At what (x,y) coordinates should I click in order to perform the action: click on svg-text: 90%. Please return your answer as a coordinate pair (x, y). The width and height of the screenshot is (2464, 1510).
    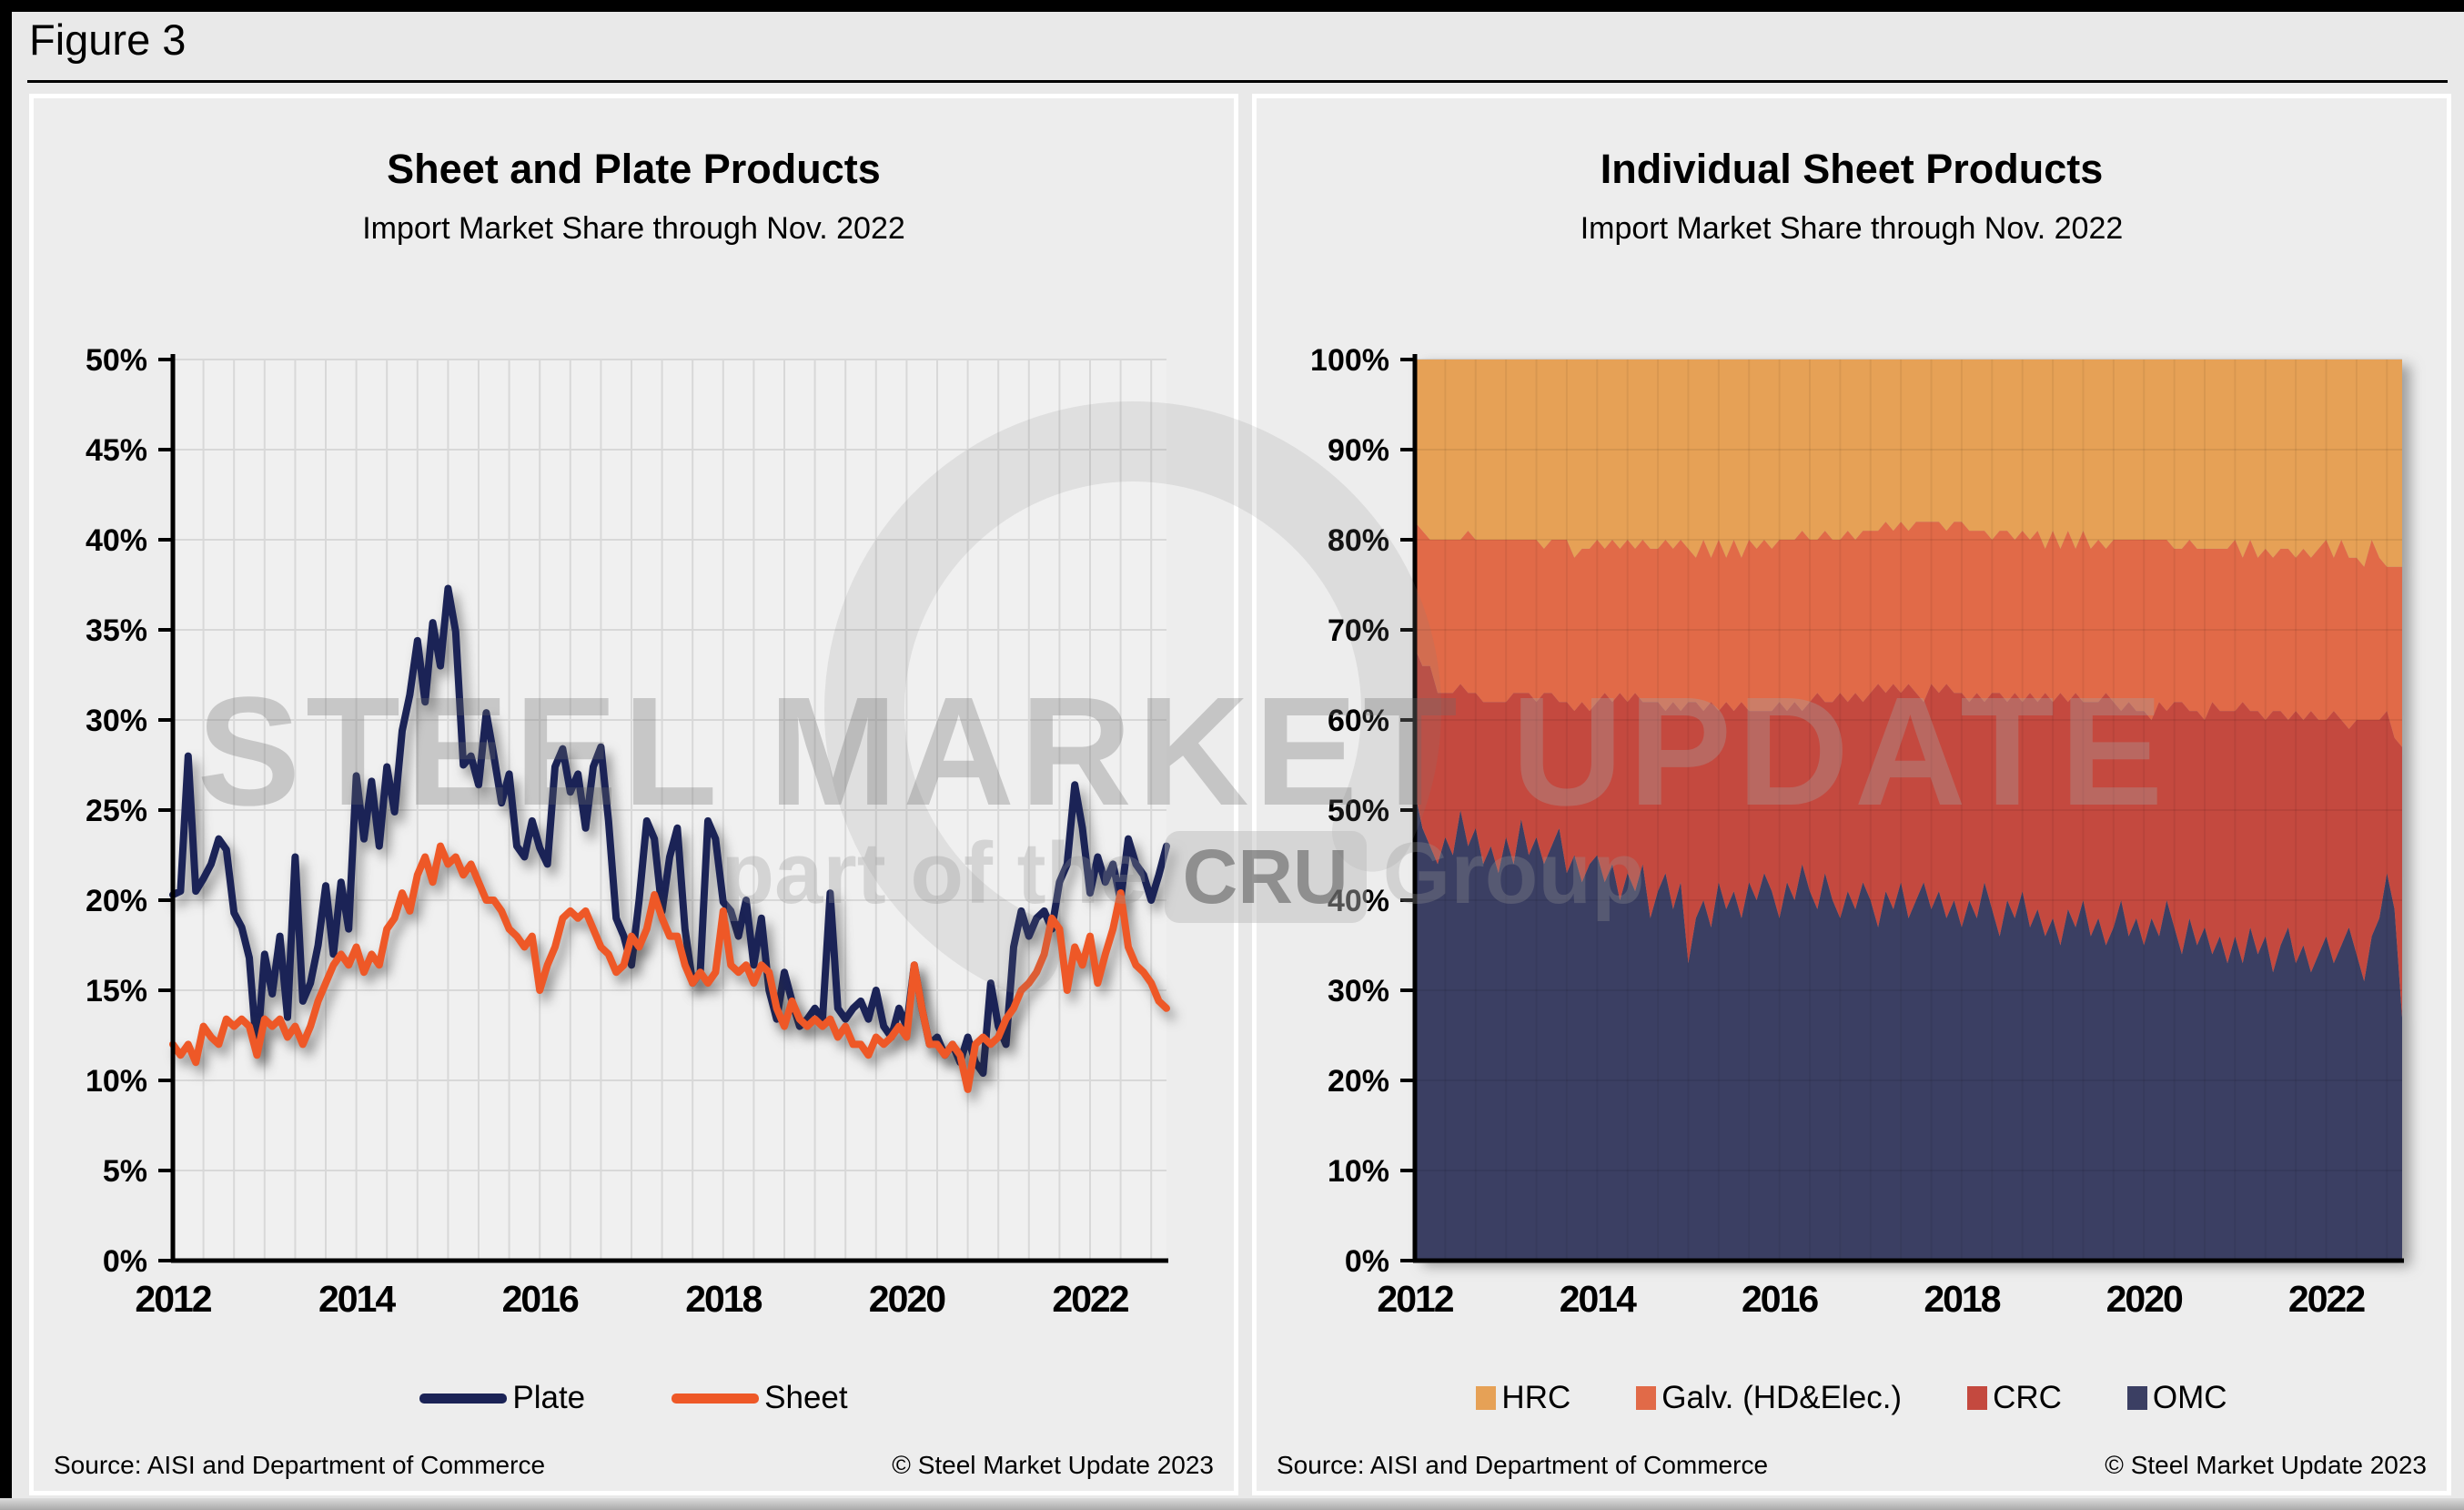
    Looking at the image, I should click on (1358, 451).